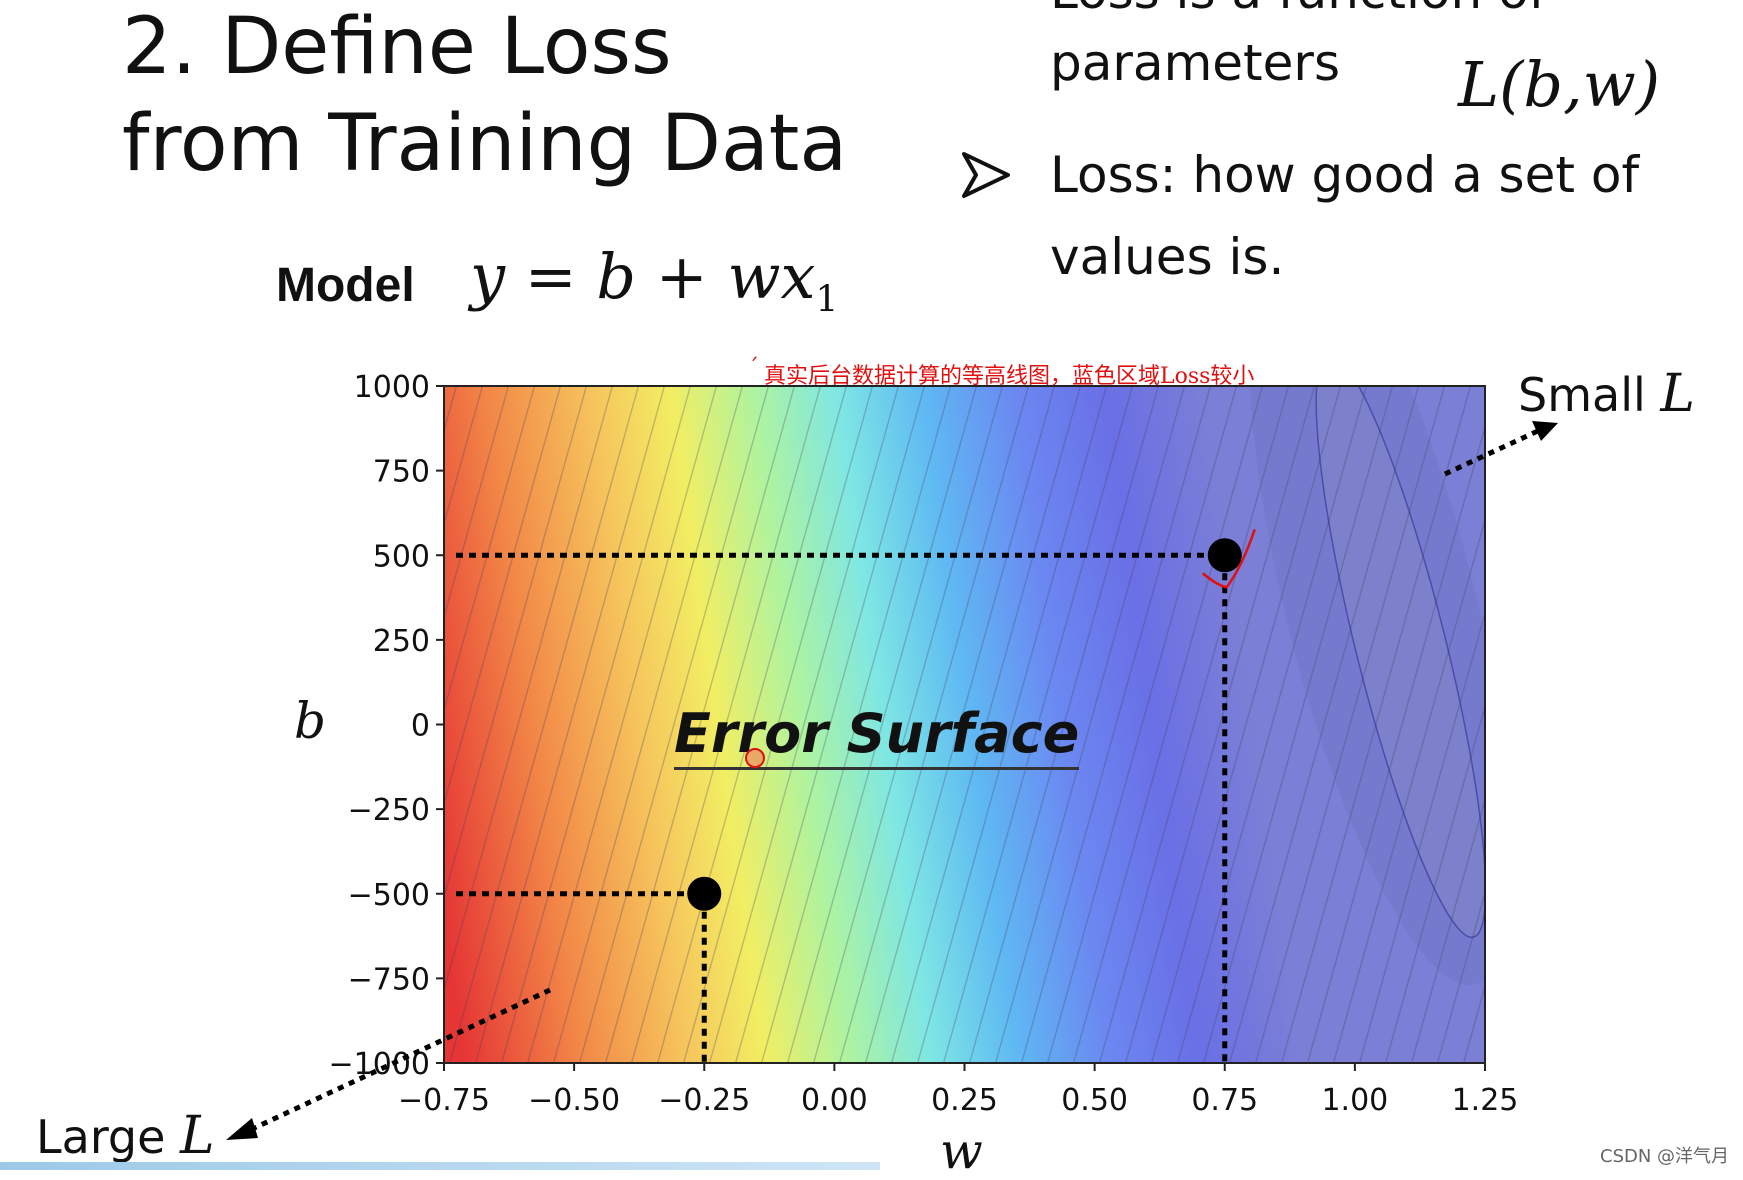 This screenshot has height=1180, width=1743. Describe the element at coordinates (1354, 1100) in the screenshot. I see `x-tick-label: 1.00` at that location.